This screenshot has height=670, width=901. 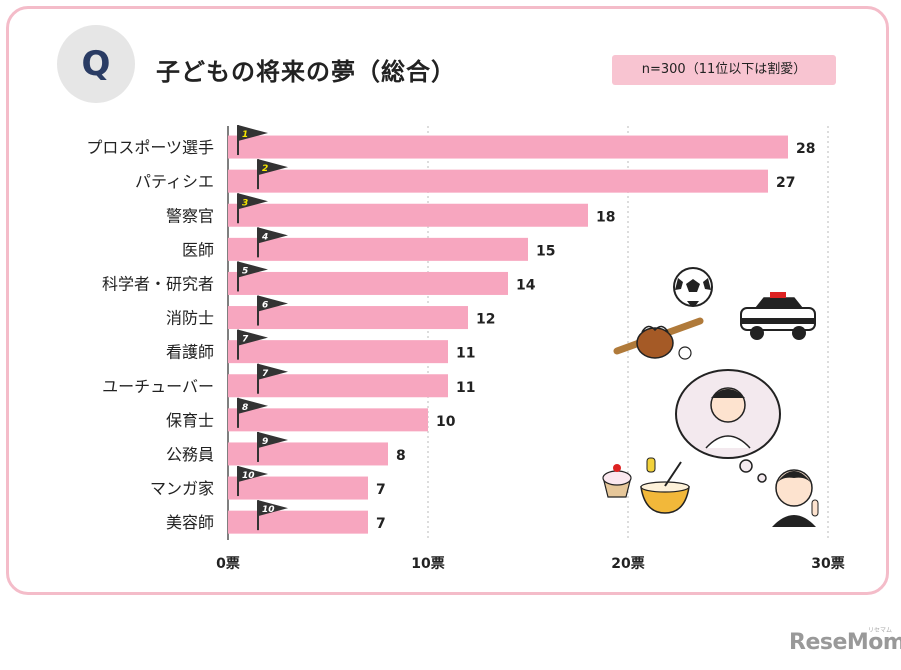 I want to click on category-label: 公務員, so click(x=190, y=454).